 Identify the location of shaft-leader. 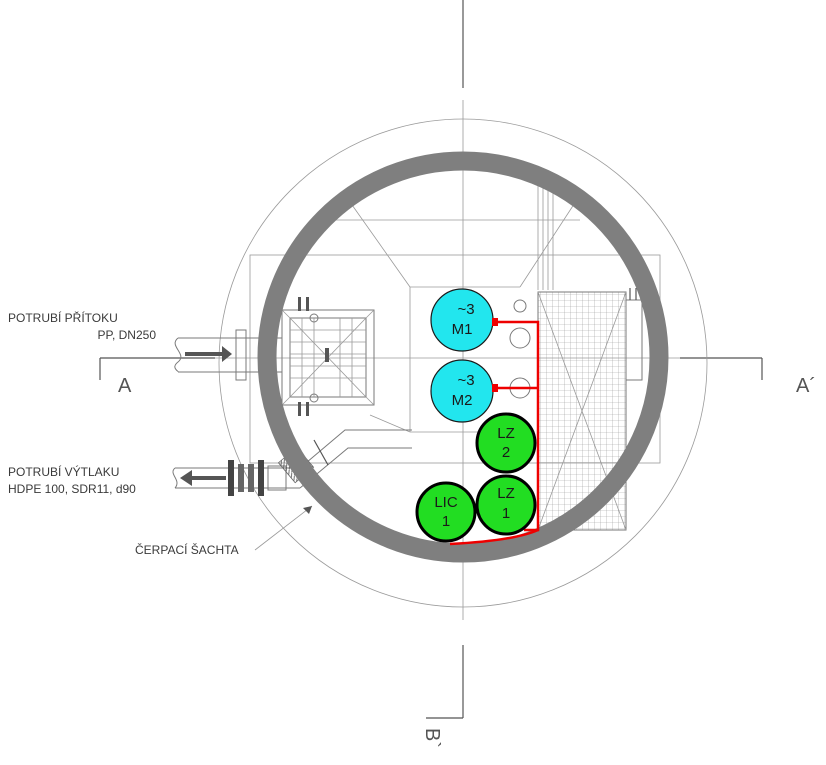
(283, 528).